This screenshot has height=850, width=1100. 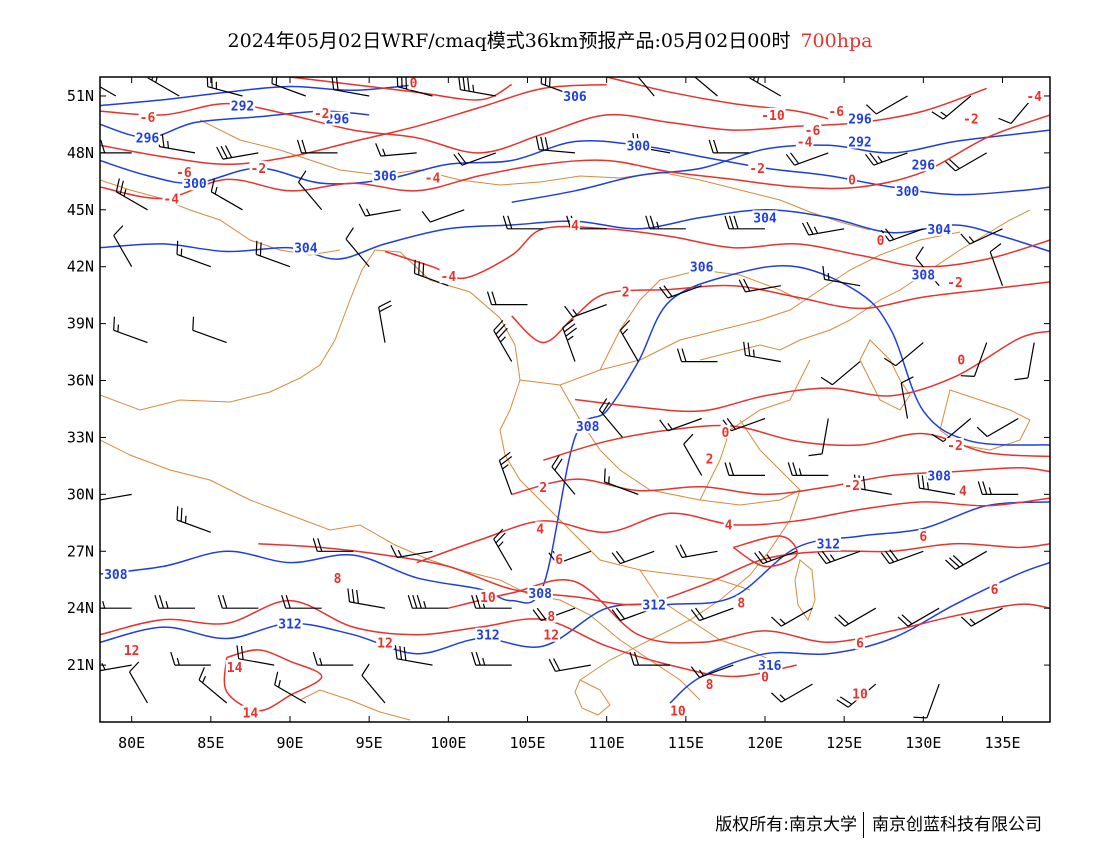 I want to click on y-tick-label: 21N, so click(x=80, y=665).